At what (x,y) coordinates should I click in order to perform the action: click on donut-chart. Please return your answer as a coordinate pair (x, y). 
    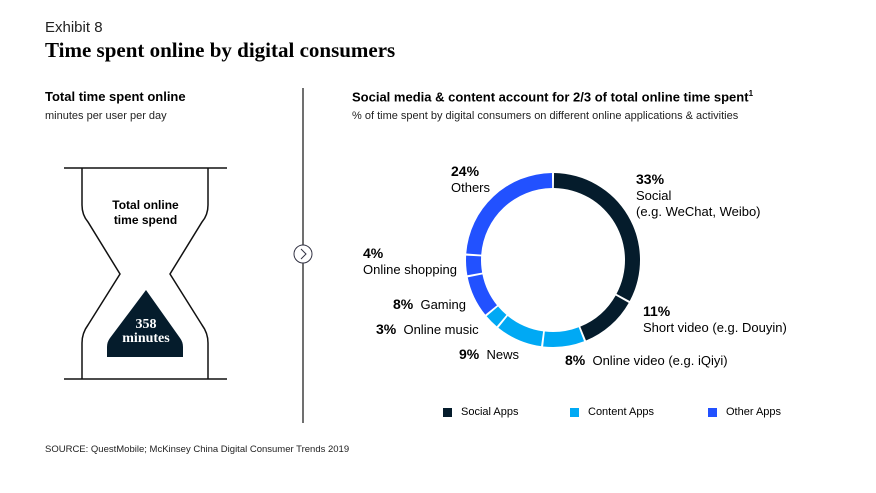
    Looking at the image, I should click on (553, 260).